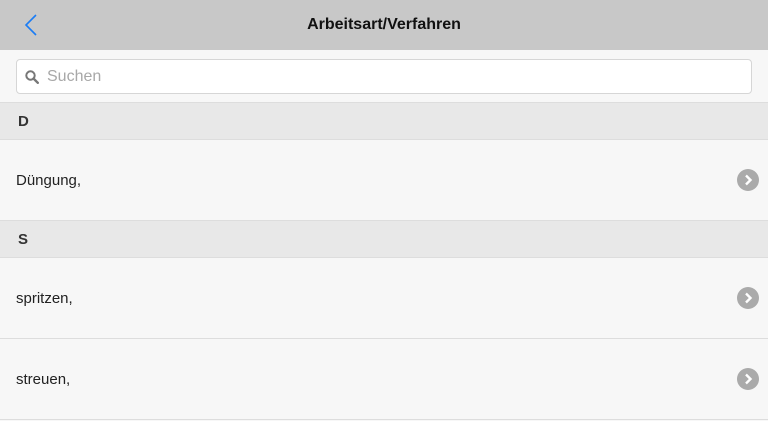  I want to click on chevron-left-icon, so click(30, 25).